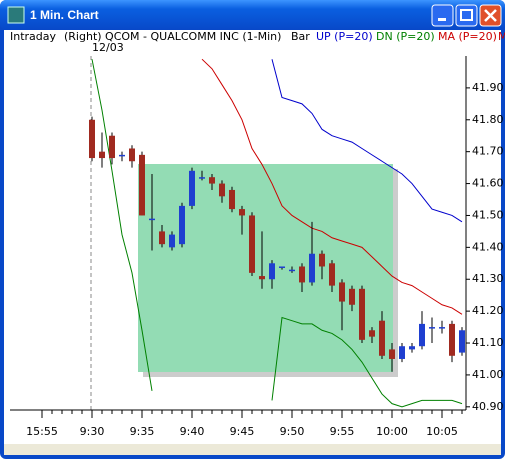  I want to click on x-tick-label: 9:50, so click(292, 431).